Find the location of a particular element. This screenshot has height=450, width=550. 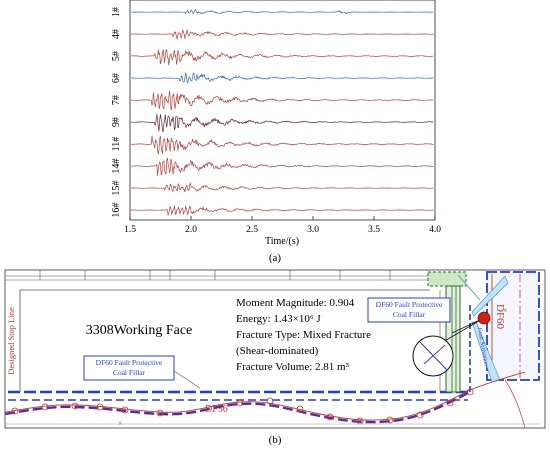

event-energy: Energy: 1.43×10⁶ J is located at coordinates (278, 319).